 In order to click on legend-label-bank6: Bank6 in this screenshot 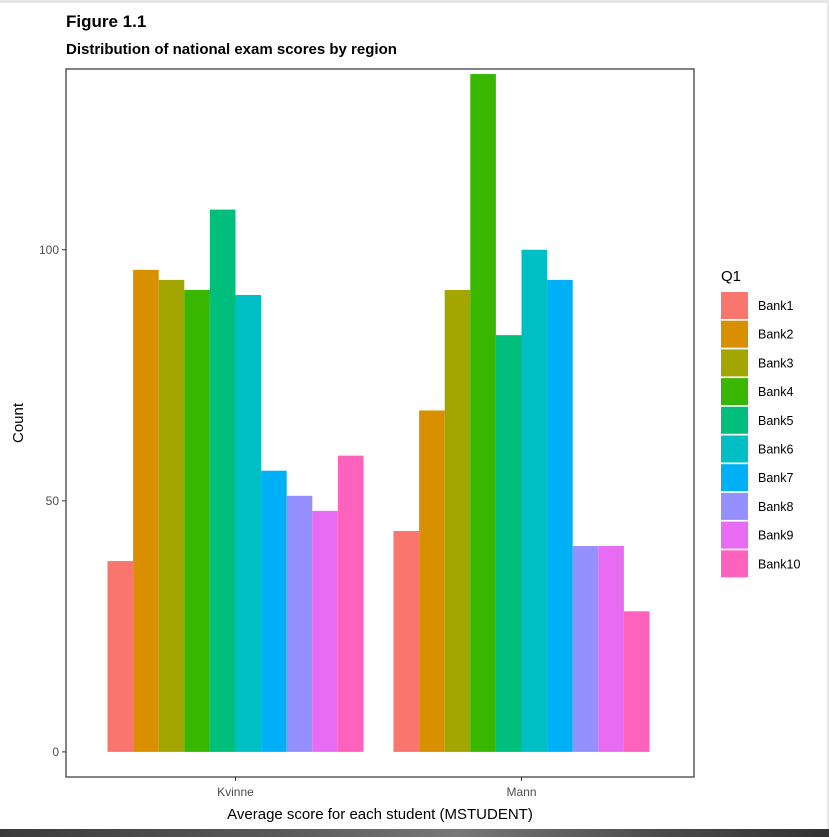, I will do `click(775, 450)`.